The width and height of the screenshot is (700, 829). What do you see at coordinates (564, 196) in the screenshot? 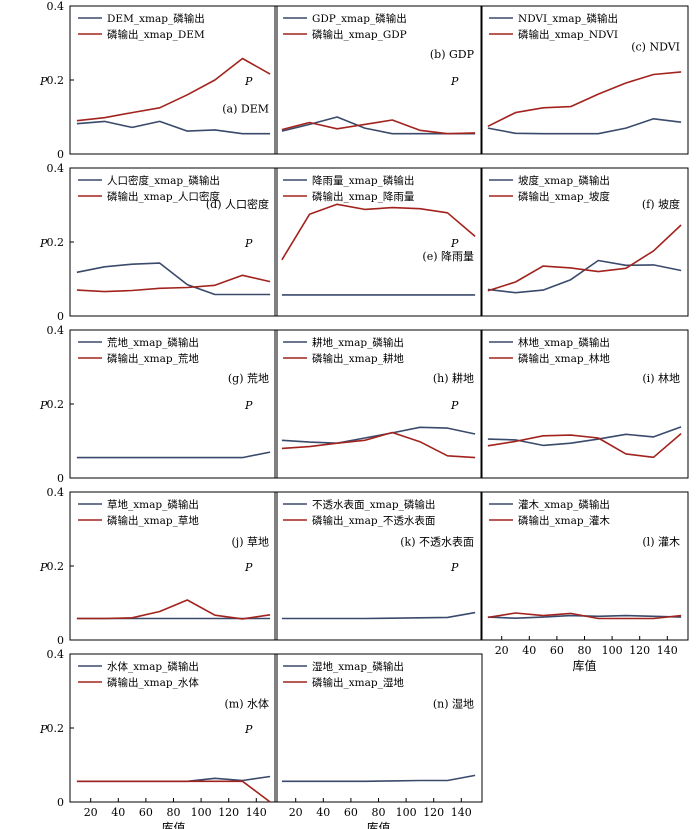
I see `legend-label: 磷输出_xmap_坡度` at bounding box center [564, 196].